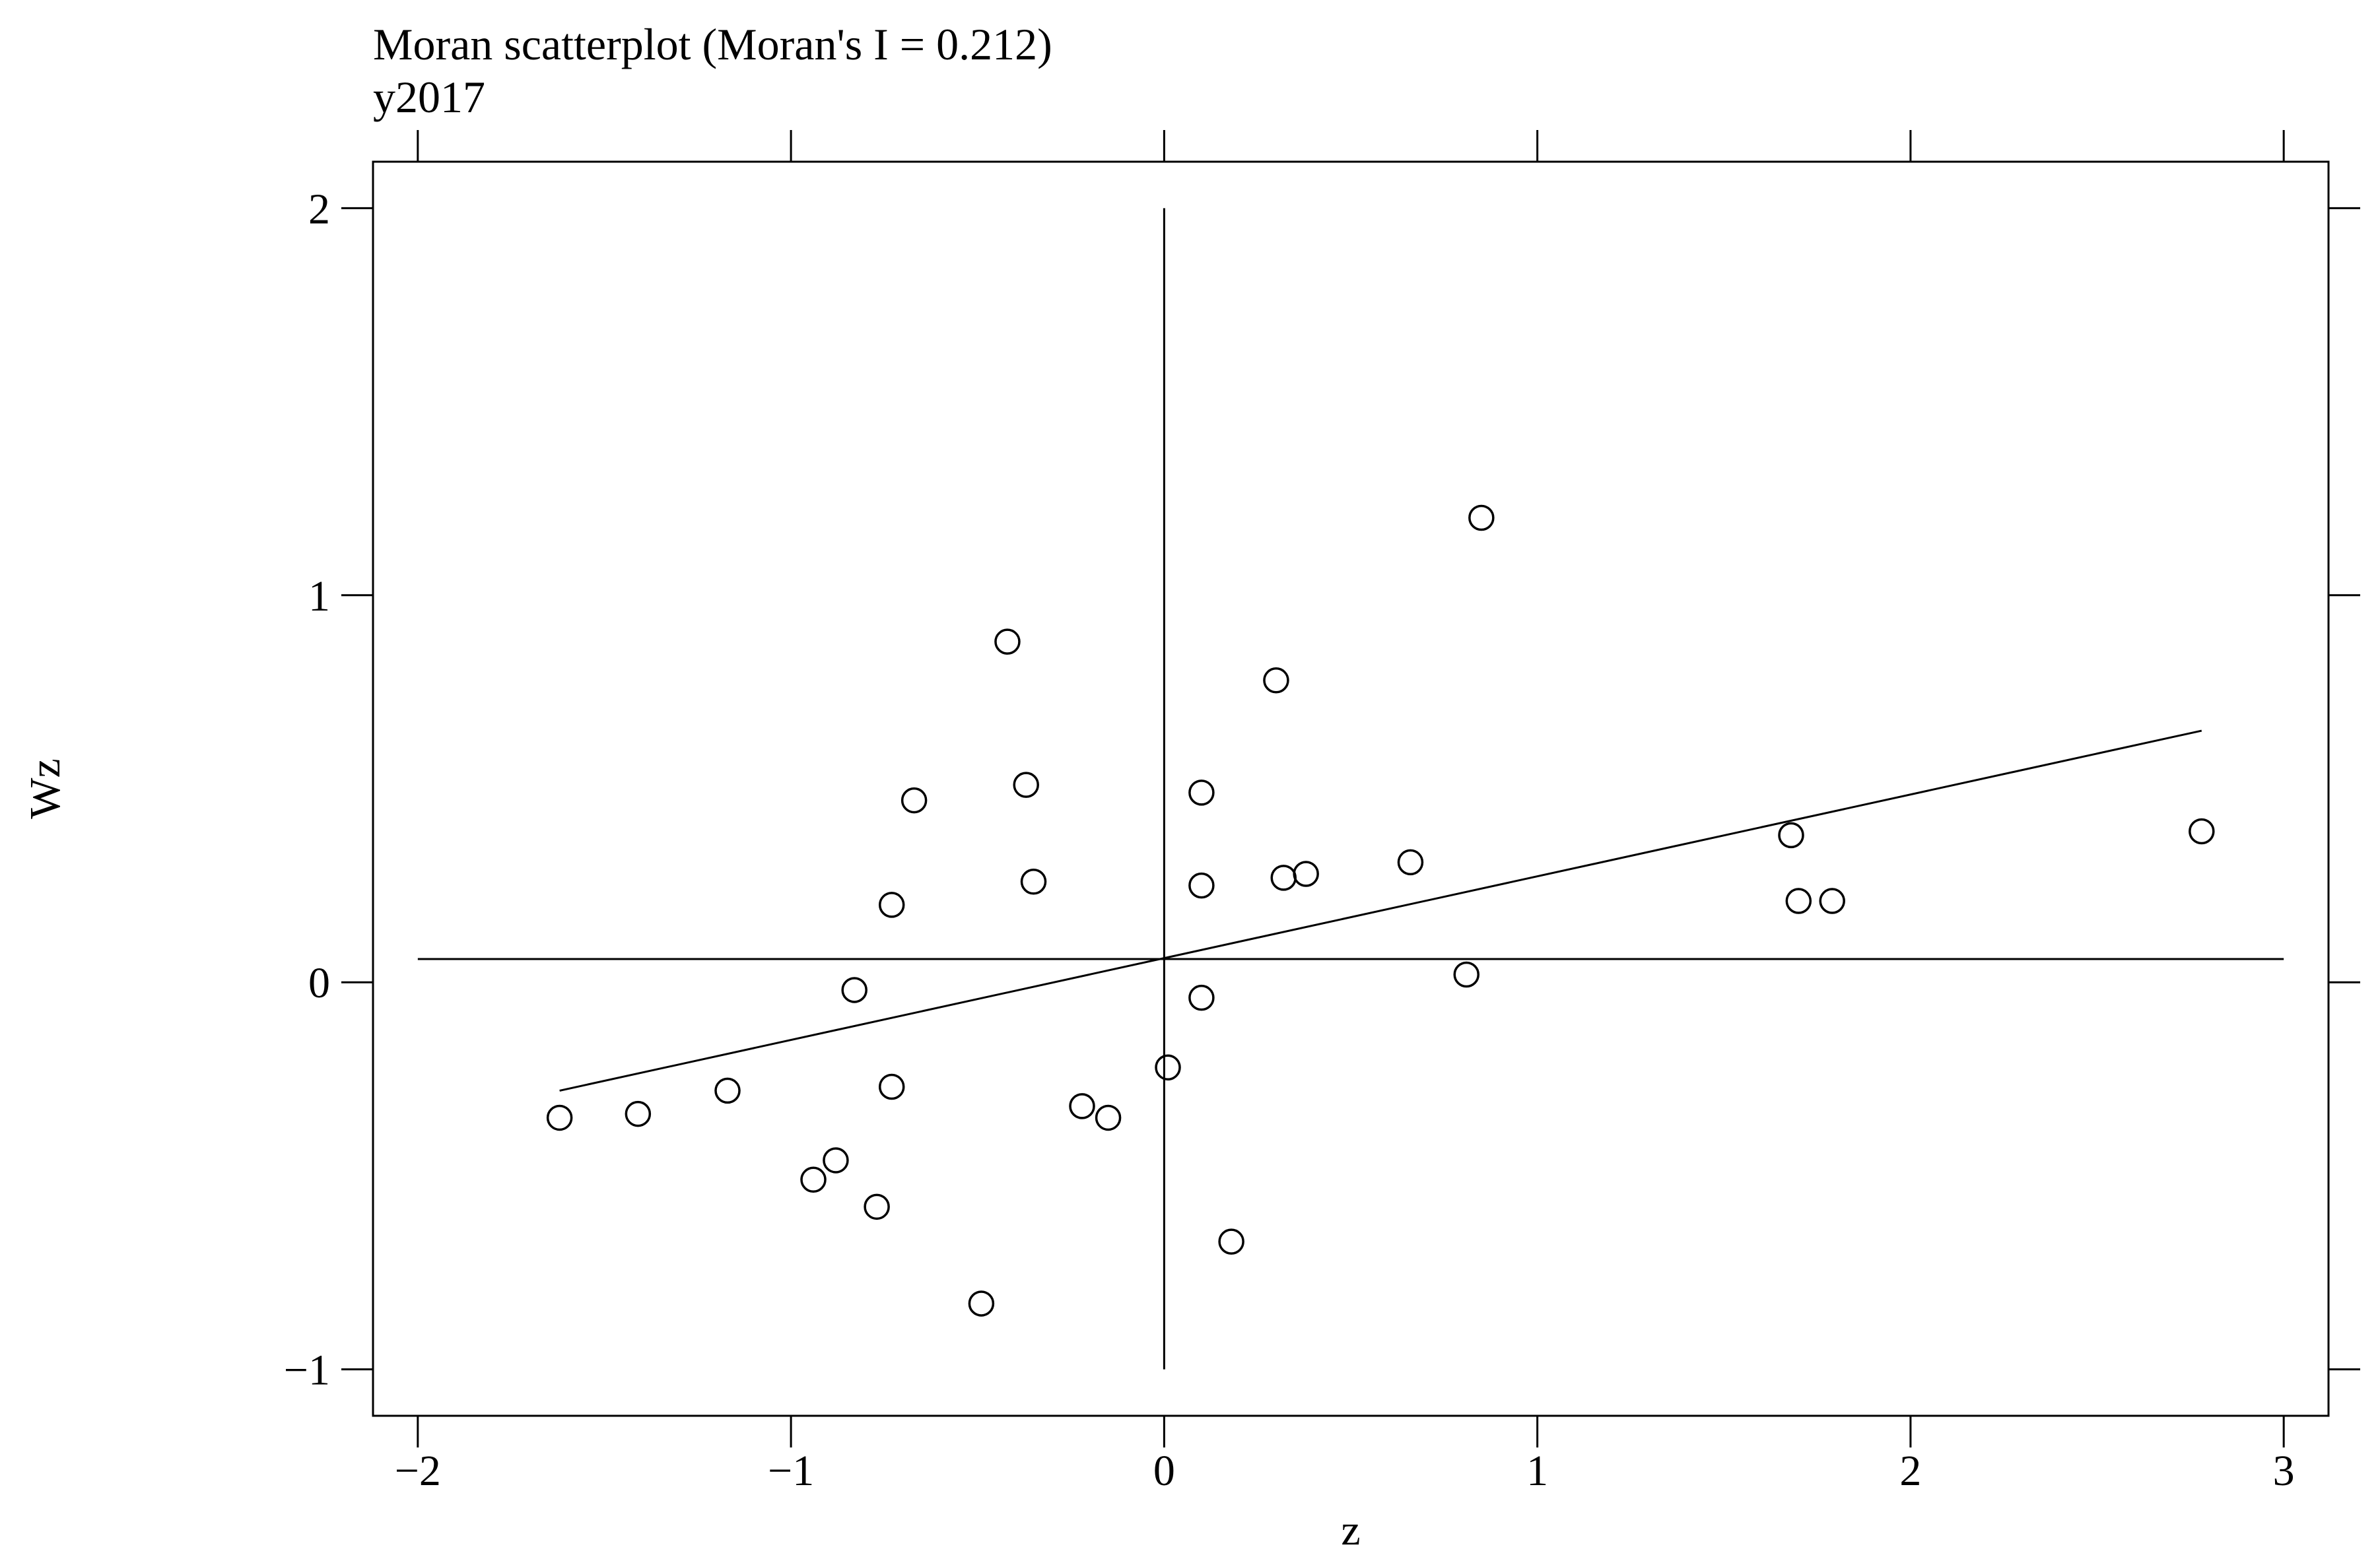 The width and height of the screenshot is (2380, 1561). I want to click on y-tick-label: 2, so click(319, 209).